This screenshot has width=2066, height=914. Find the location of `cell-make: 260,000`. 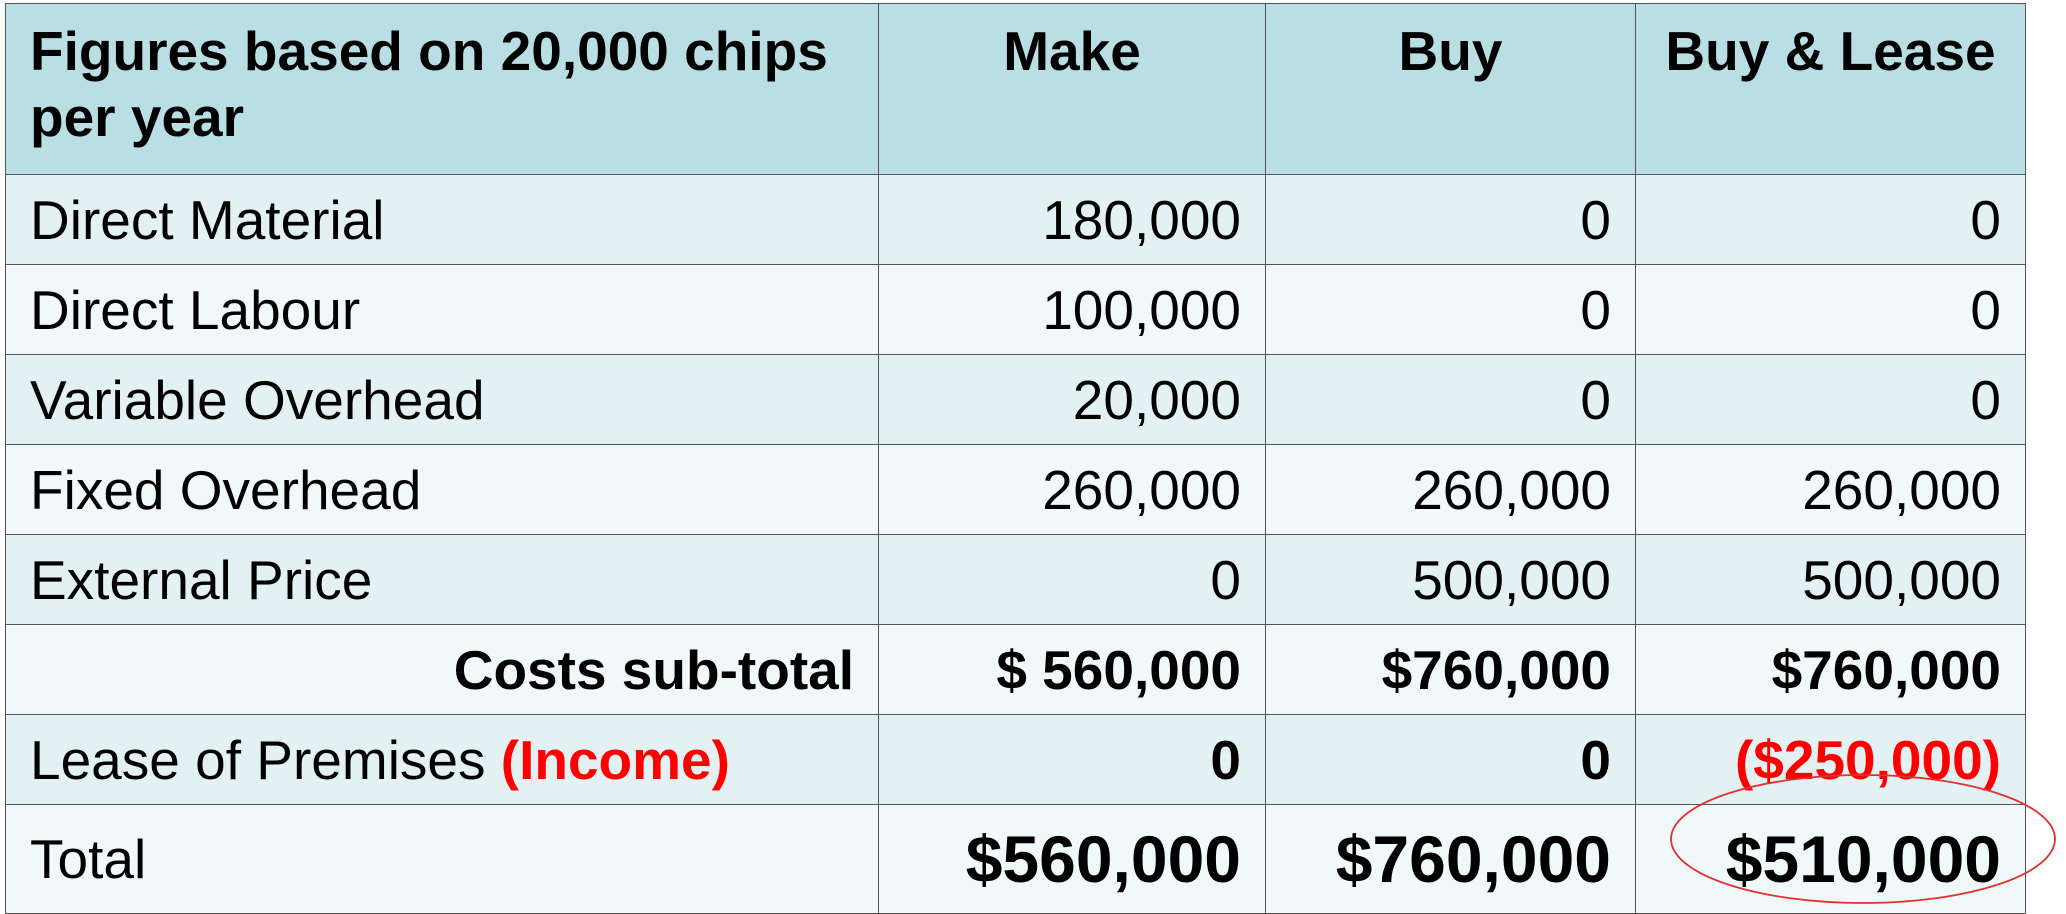

cell-make: 260,000 is located at coordinates (1072, 489).